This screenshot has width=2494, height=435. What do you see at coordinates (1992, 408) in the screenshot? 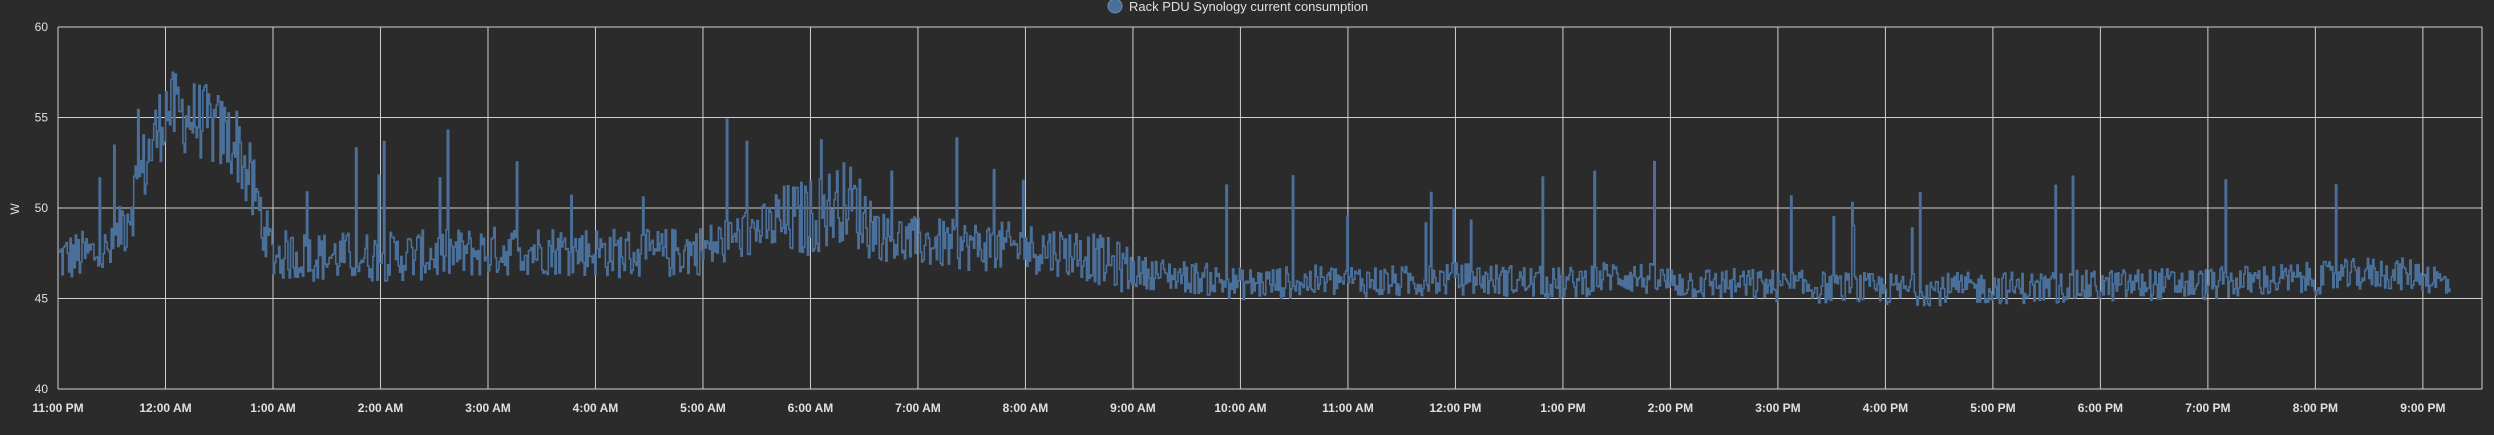
I see `x-tick-label: 5:00 PM` at bounding box center [1992, 408].